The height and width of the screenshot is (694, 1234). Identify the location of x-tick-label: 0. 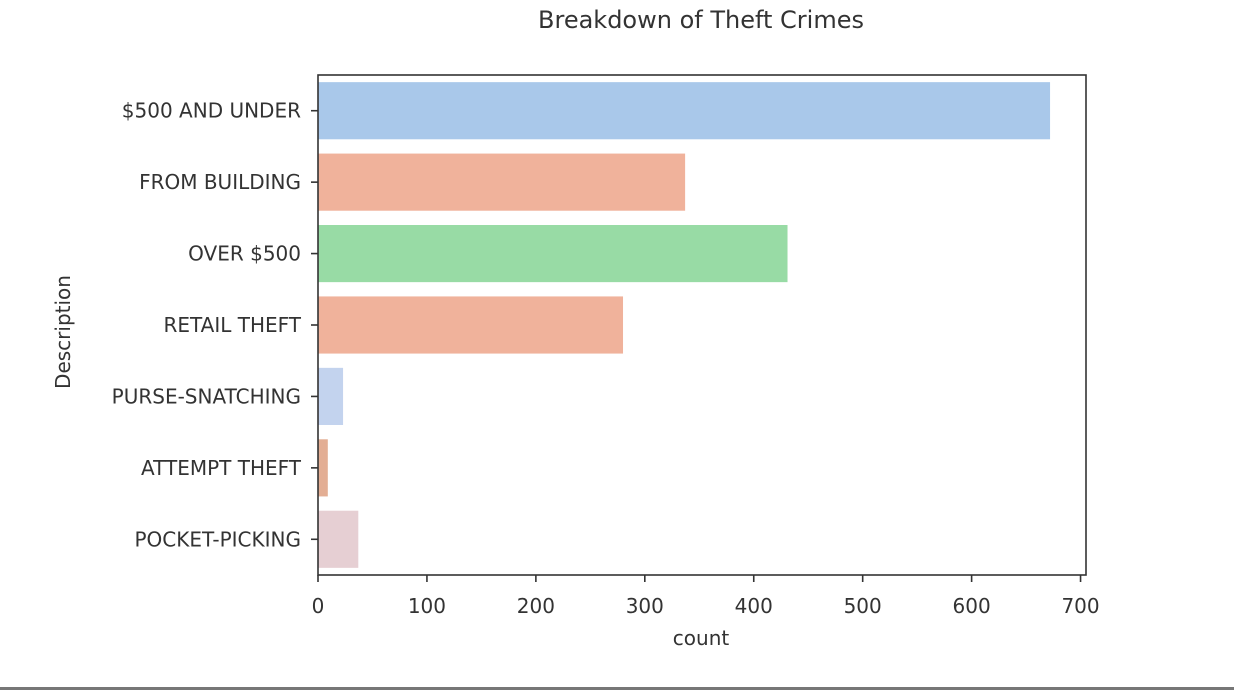
(318, 606).